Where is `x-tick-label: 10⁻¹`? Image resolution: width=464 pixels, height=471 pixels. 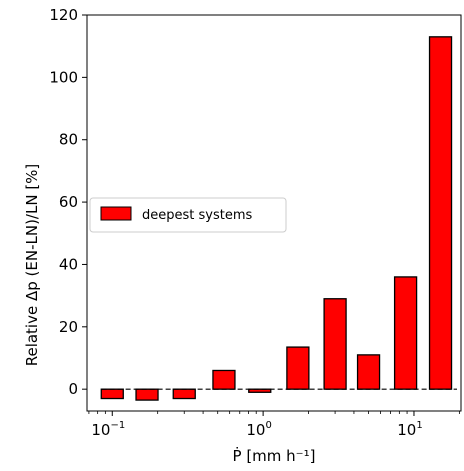
x-tick-label: 10⁻¹ is located at coordinates (108, 429).